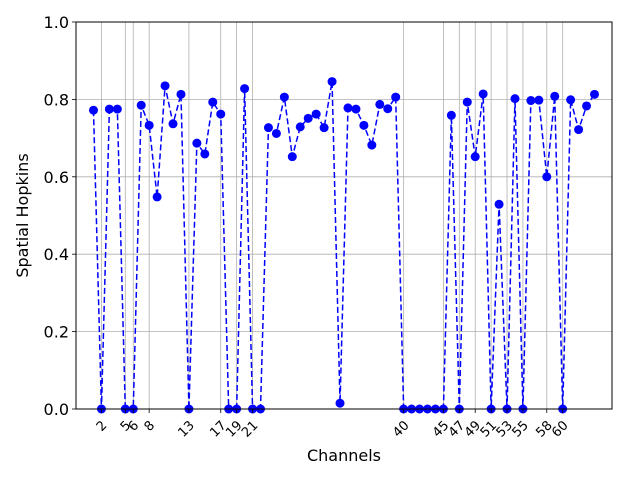 The image size is (640, 480). What do you see at coordinates (56, 409) in the screenshot?
I see `y-tick-label: 0.0` at bounding box center [56, 409].